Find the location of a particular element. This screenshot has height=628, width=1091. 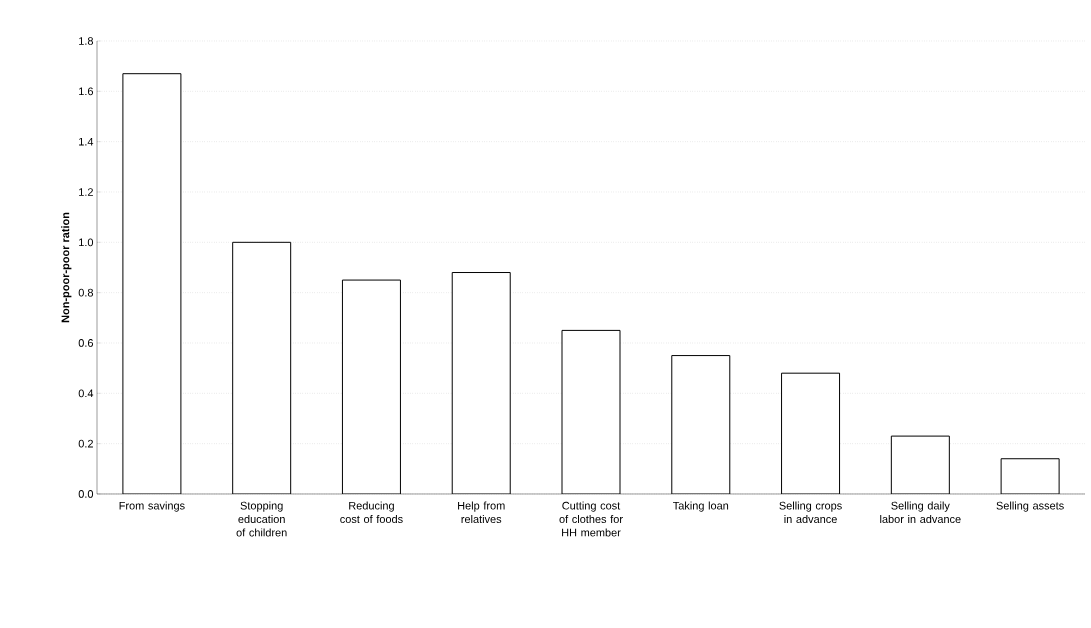

x-tick-label: Cutting cost of clothes for HH member is located at coordinates (591, 519).